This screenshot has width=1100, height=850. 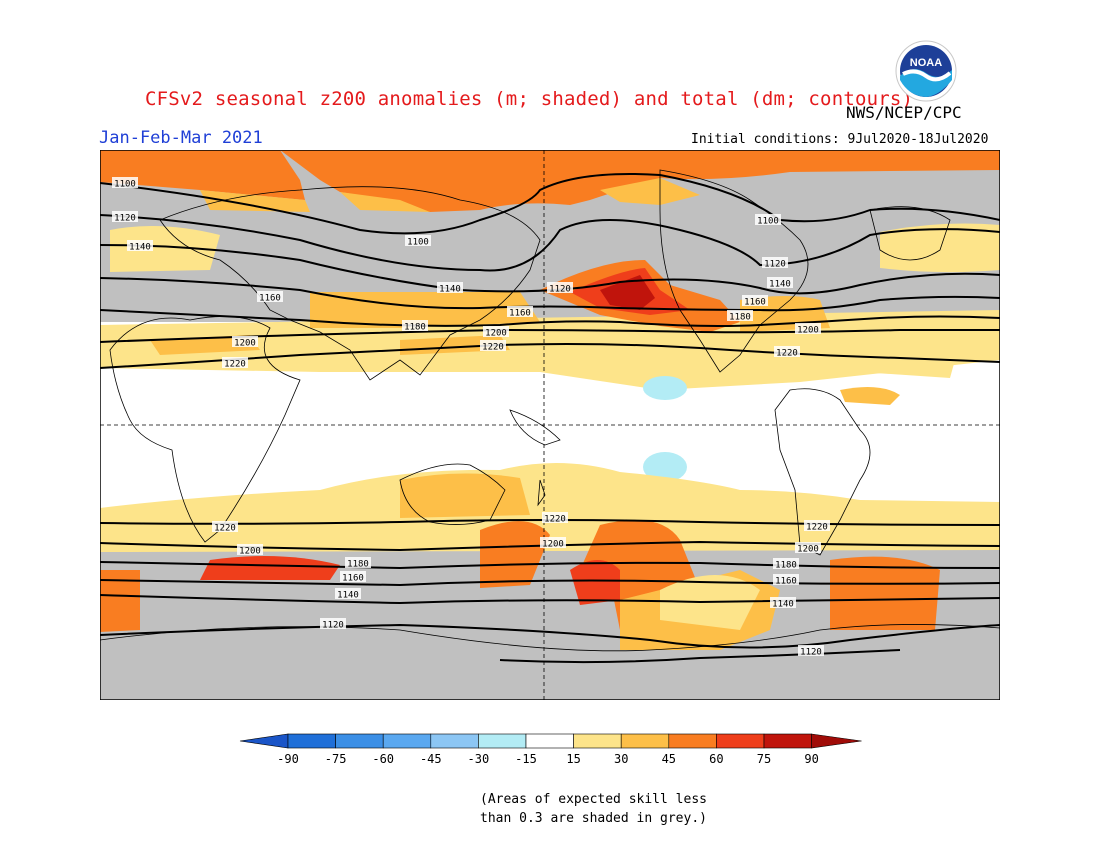 What do you see at coordinates (383, 759) in the screenshot?
I see `colorbar-label: -60` at bounding box center [383, 759].